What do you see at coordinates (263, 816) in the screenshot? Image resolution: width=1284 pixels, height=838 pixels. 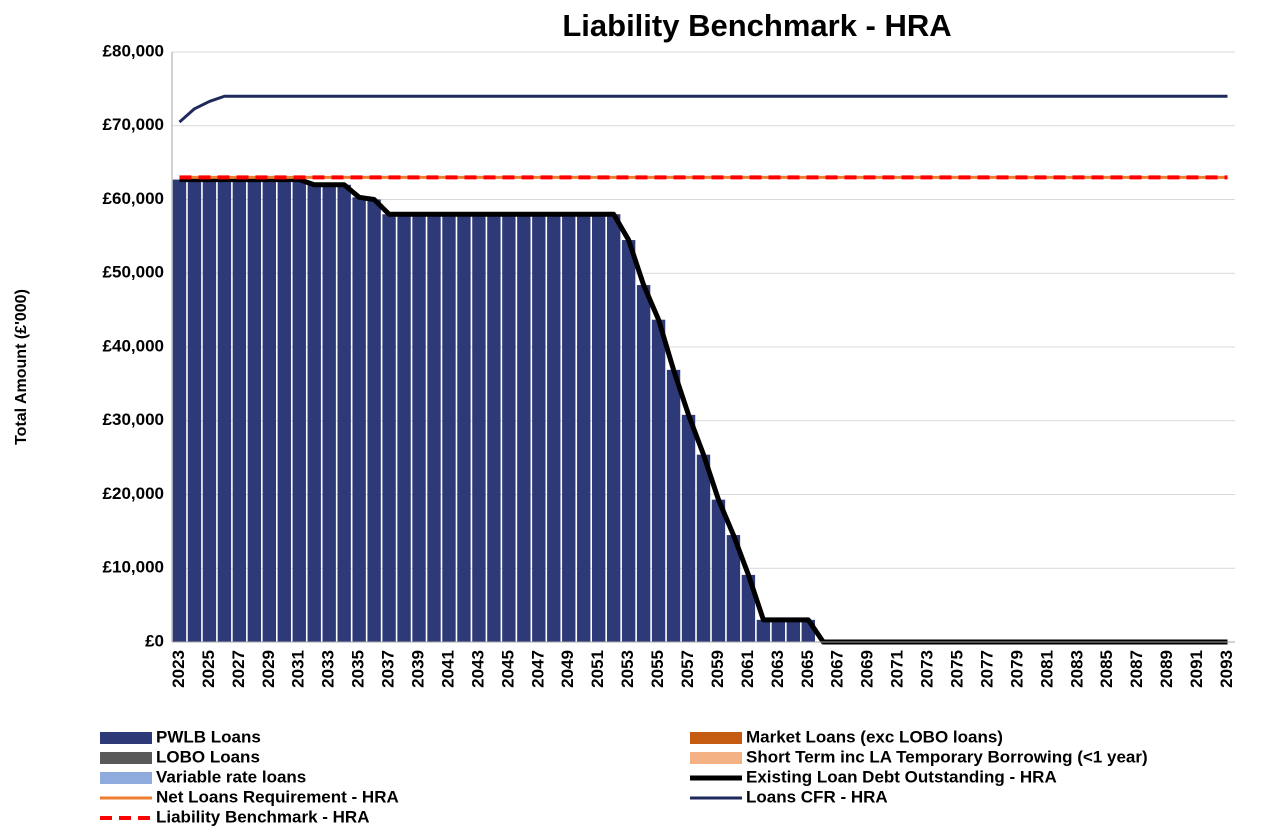 I see `legend-label: Liability Benchmark - HRA` at bounding box center [263, 816].